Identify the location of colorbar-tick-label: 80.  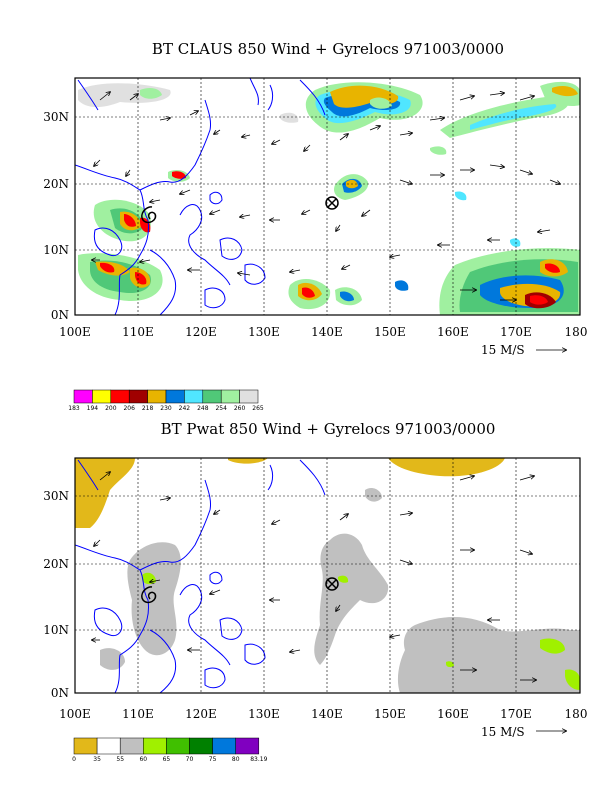
(236, 759).